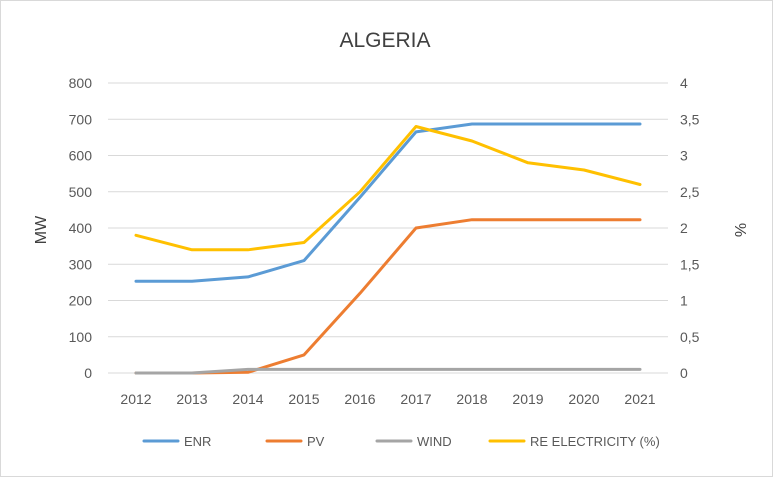 This screenshot has height=477, width=773. I want to click on y-tick-label: 400, so click(81, 228).